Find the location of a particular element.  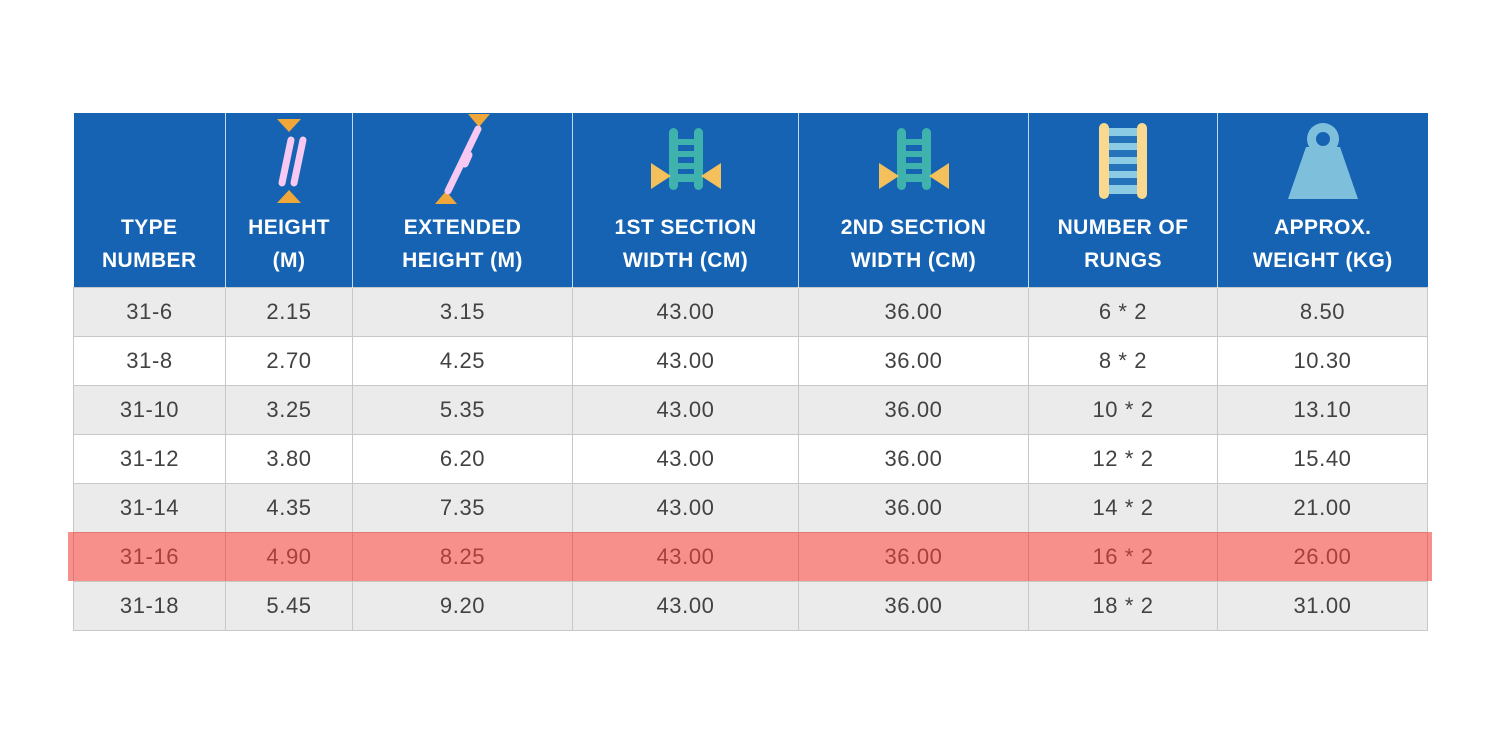

table-cell: 12 * 2 is located at coordinates (1123, 458).